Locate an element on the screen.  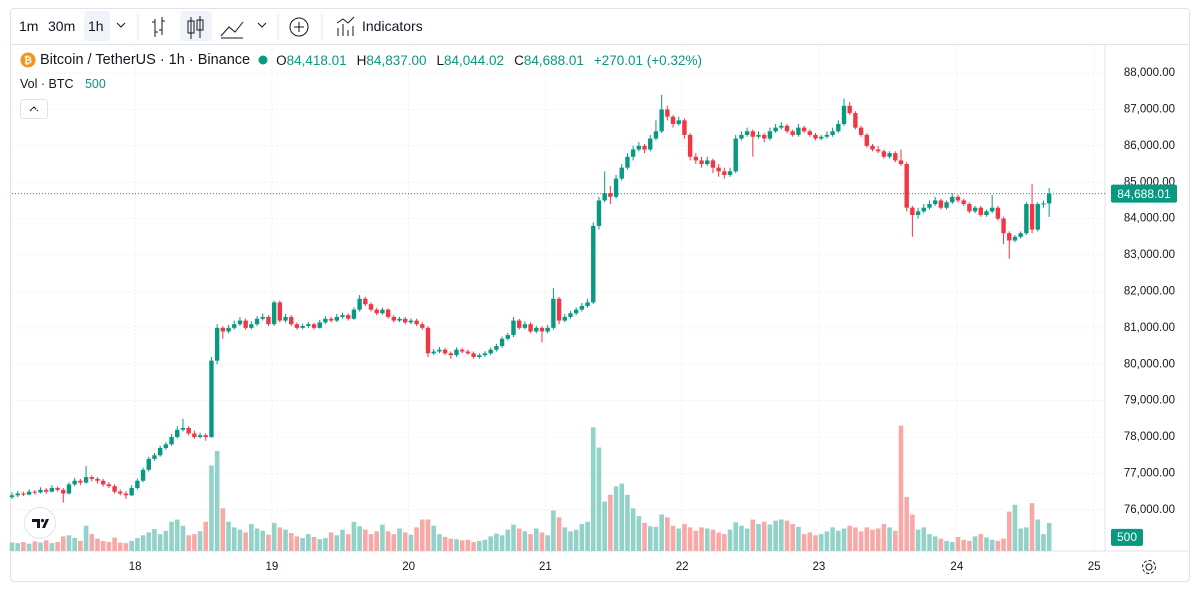
c-value: 84,688.01 is located at coordinates (553, 60).